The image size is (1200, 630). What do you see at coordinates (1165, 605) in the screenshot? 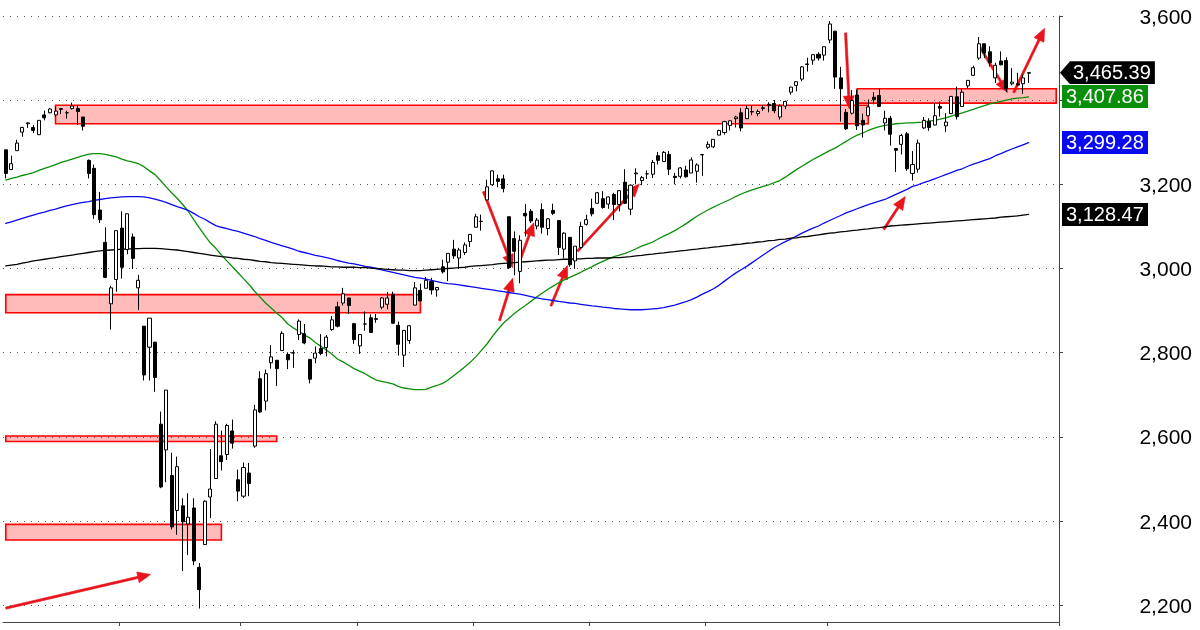
I see `y-tick-label: 2,200` at bounding box center [1165, 605].